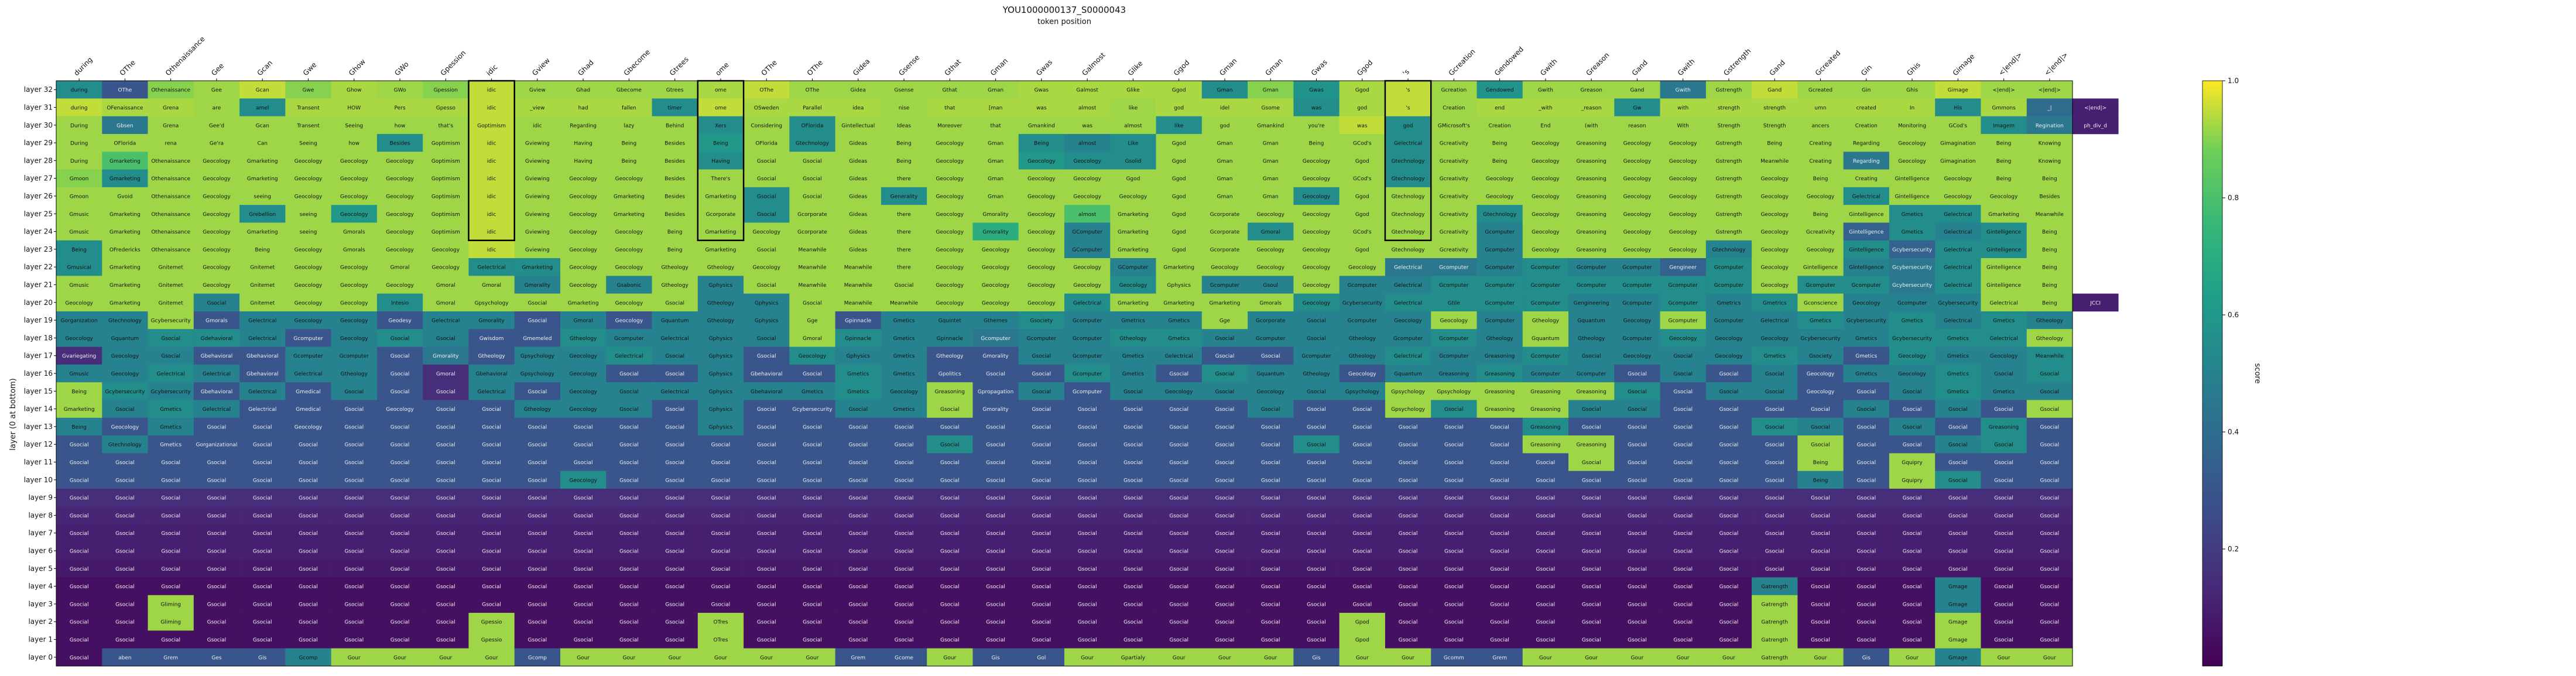 Image resolution: width=2576 pixels, height=676 pixels. What do you see at coordinates (679, 66) in the screenshot?
I see `x-tick-label: Gtrees` at bounding box center [679, 66].